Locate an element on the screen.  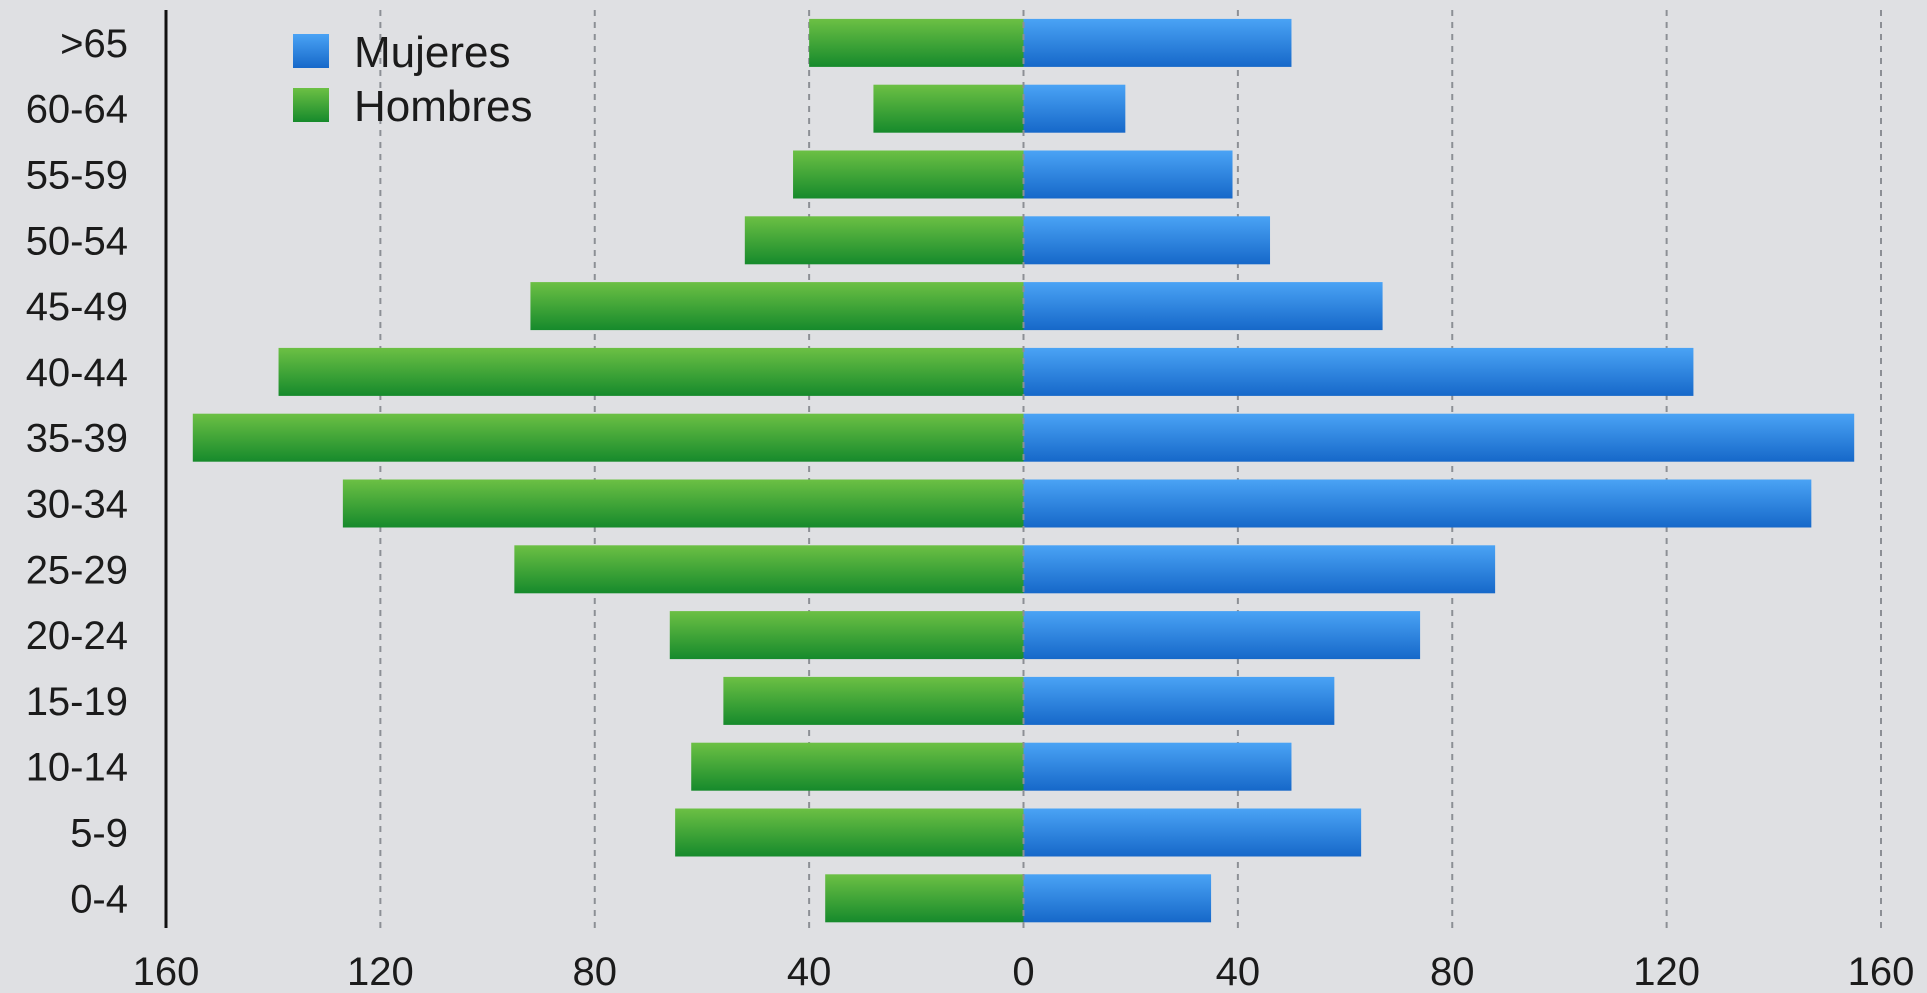
y-tick-label: 0-4 is located at coordinates (99, 899).